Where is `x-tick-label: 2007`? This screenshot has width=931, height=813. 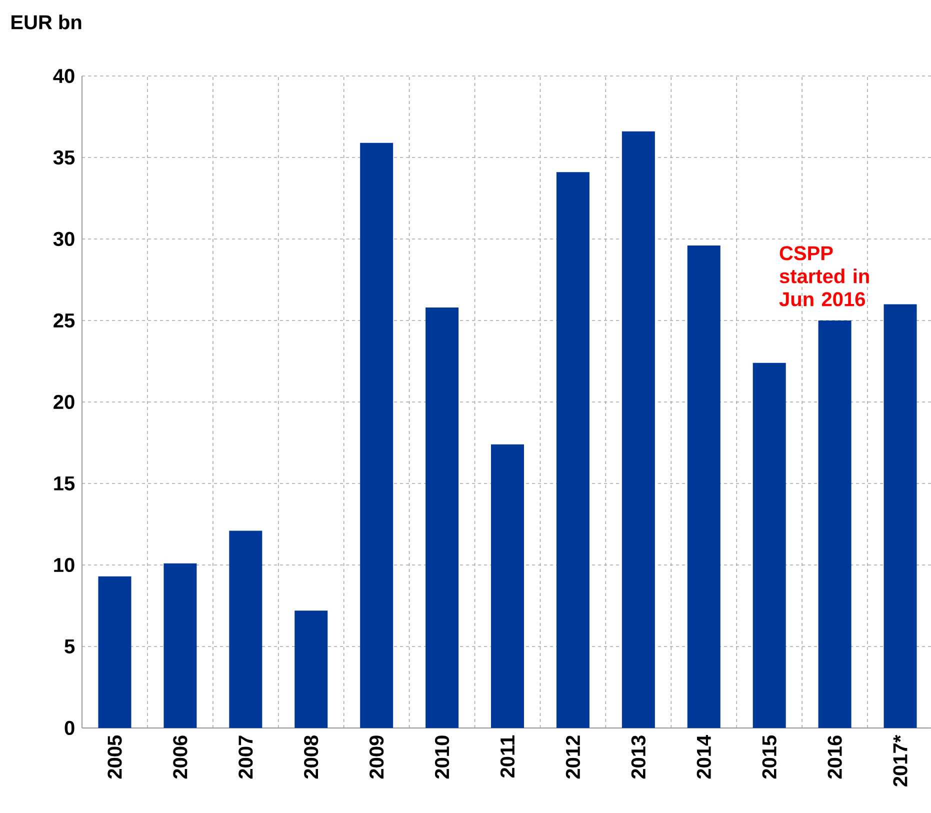
x-tick-label: 2007 is located at coordinates (245, 757).